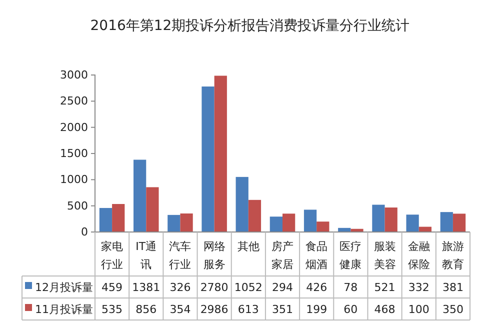 The height and width of the screenshot is (323, 500). What do you see at coordinates (419, 287) in the screenshot?
I see `data-label: 332` at bounding box center [419, 287].